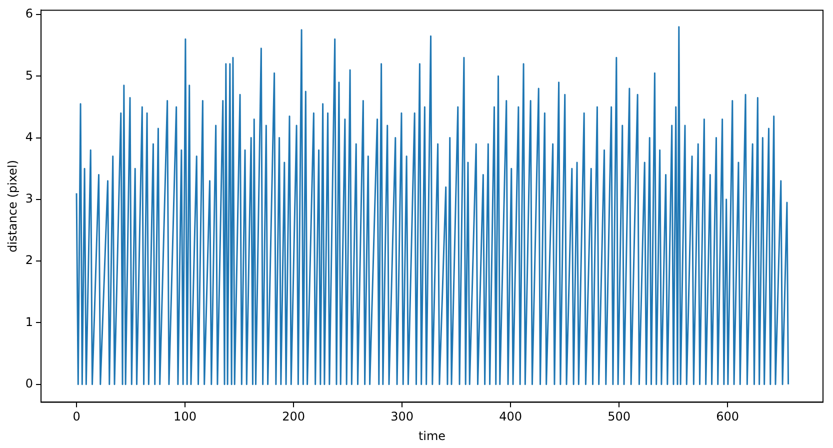 The image size is (833, 448). What do you see at coordinates (293, 417) in the screenshot?
I see `x-tick-label: 200` at bounding box center [293, 417].